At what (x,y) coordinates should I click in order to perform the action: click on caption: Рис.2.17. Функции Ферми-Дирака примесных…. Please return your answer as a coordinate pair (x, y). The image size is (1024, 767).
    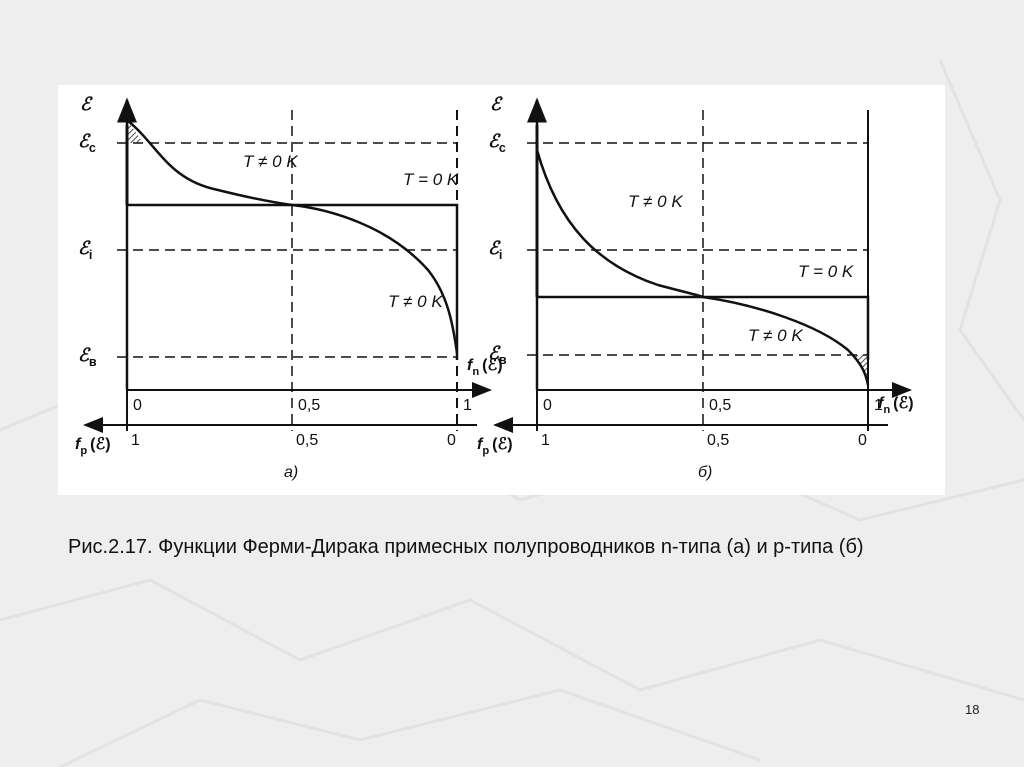
    Looking at the image, I should click on (466, 547).